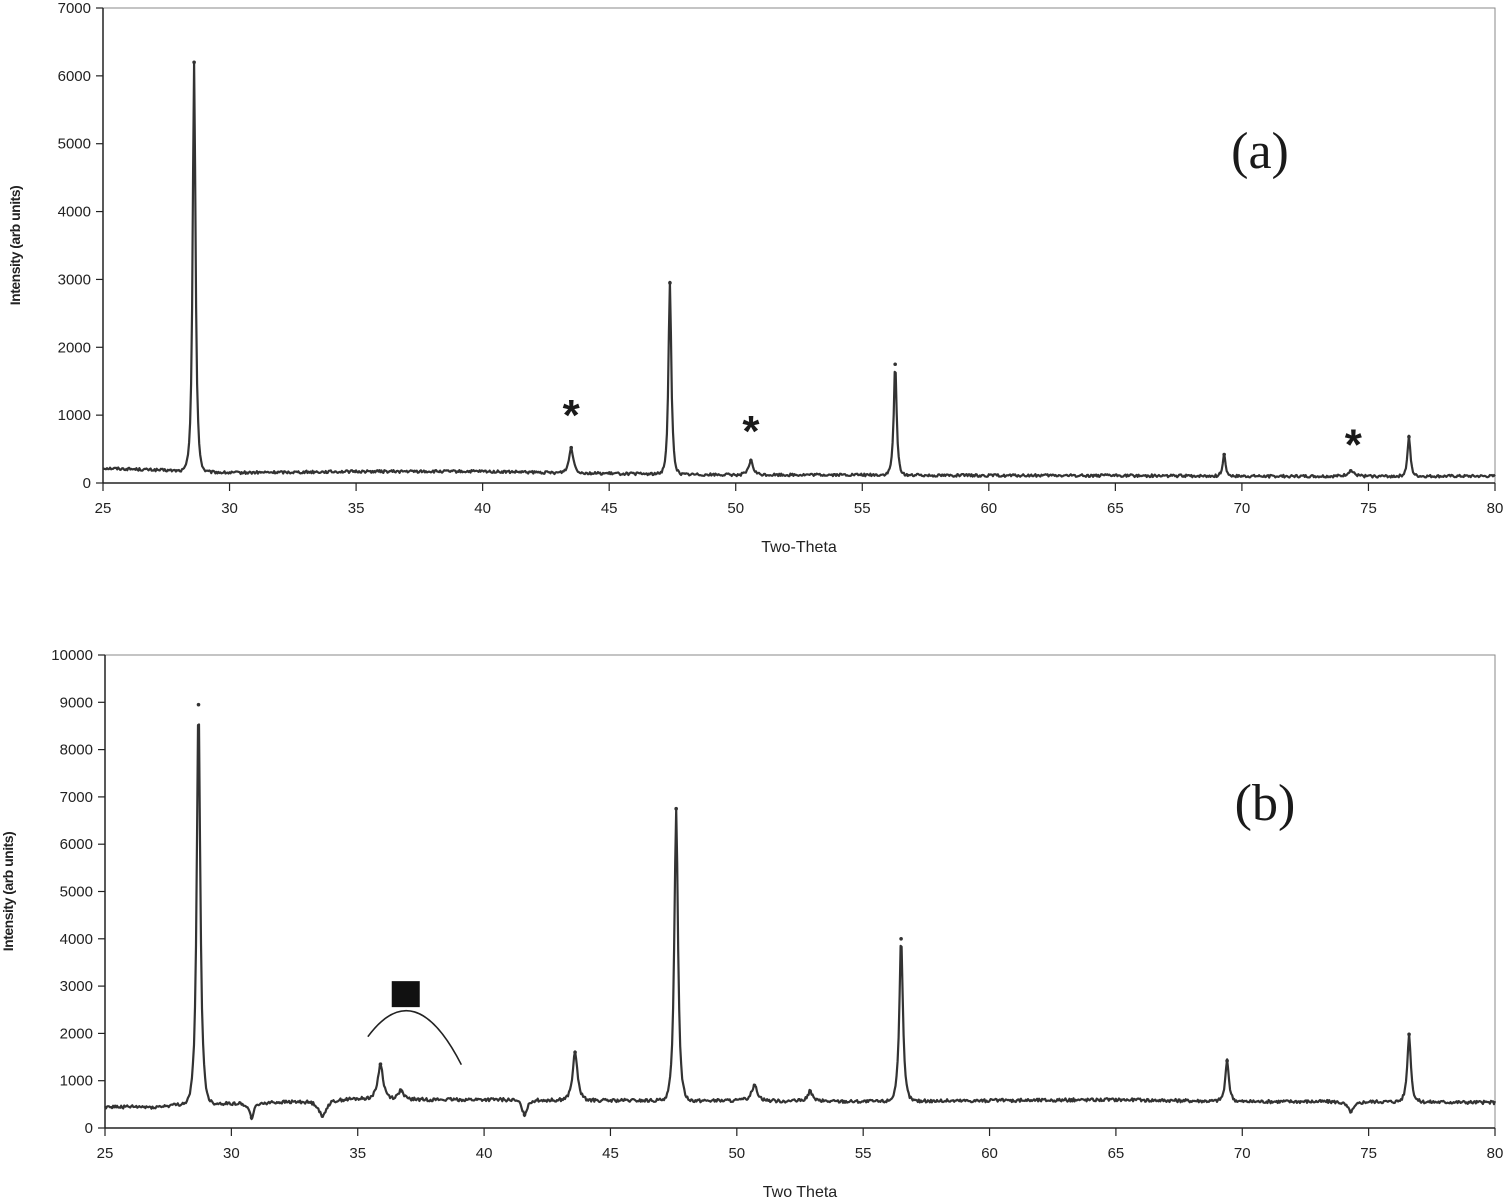 The image size is (1505, 1200). I want to click on x-axis-title: Two Theta, so click(800, 1192).